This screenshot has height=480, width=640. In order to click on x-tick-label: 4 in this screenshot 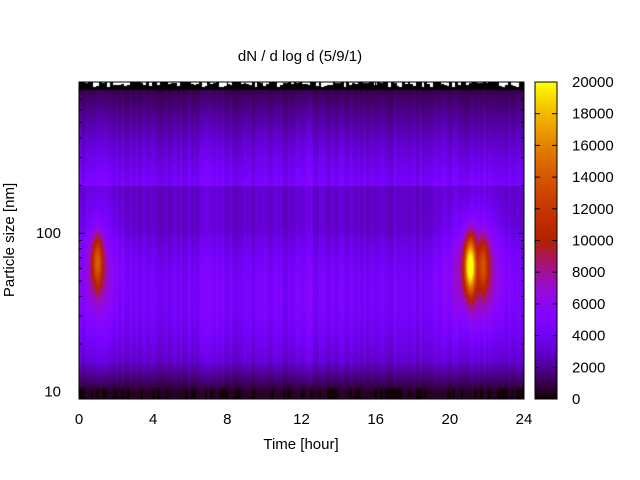, I will do `click(153, 419)`.